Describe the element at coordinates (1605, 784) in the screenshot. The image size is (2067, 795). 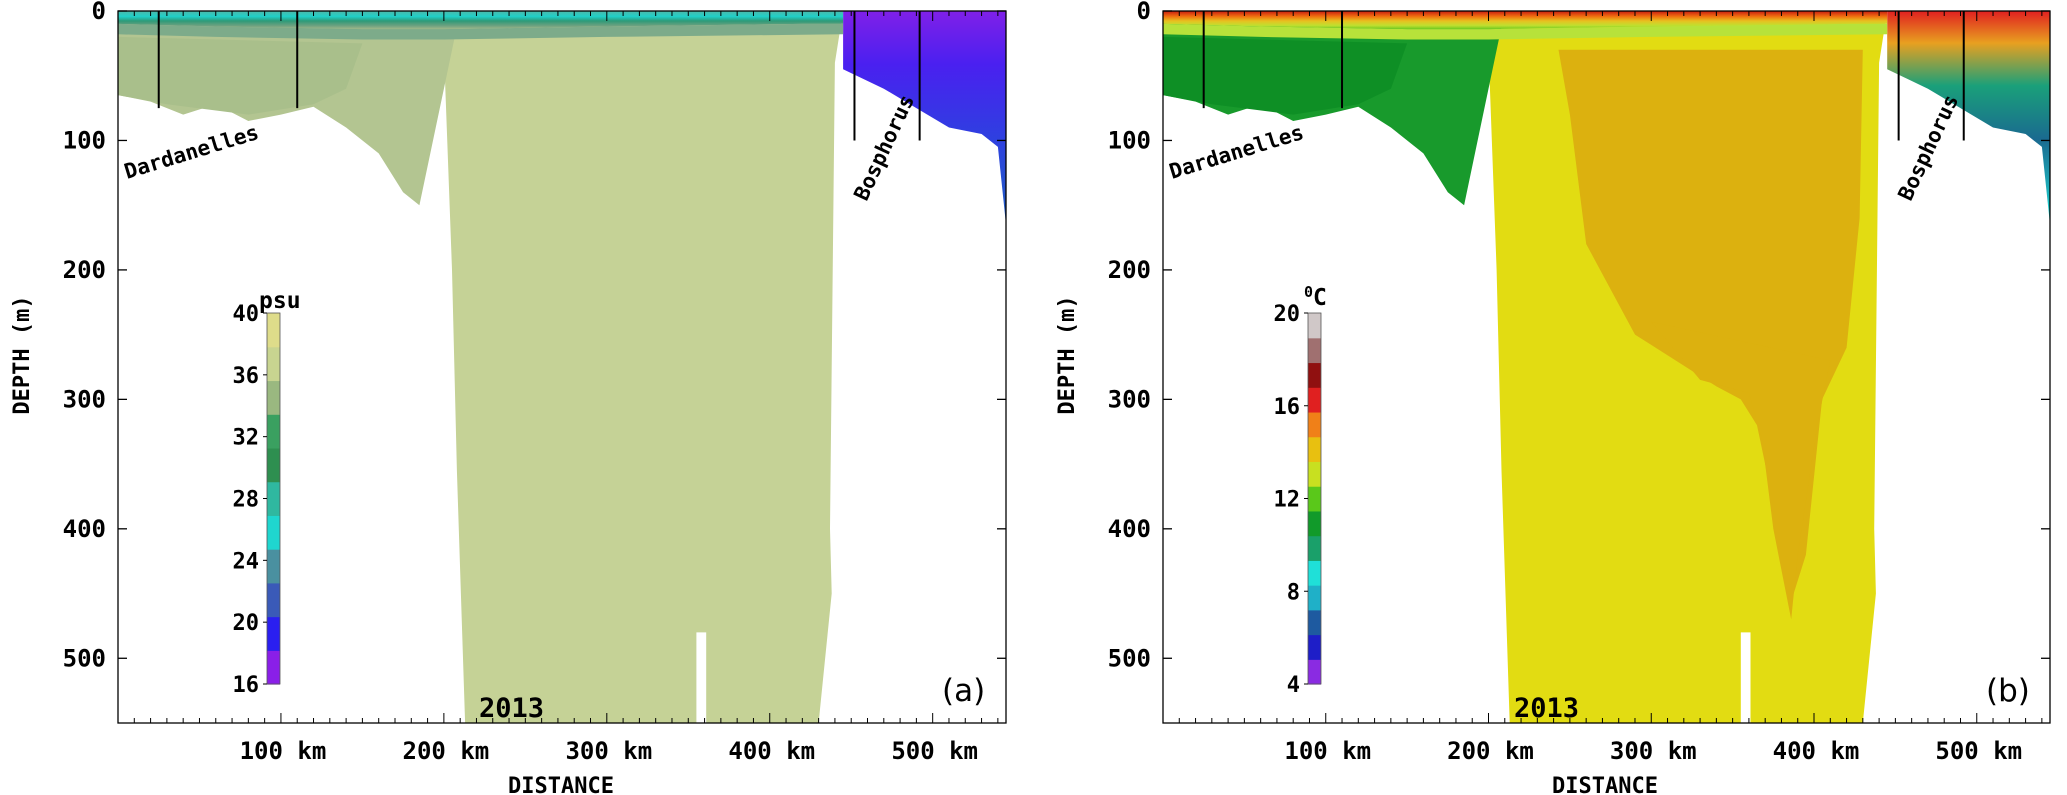
I see `panel-b-xlabel: DISTANCE` at that location.